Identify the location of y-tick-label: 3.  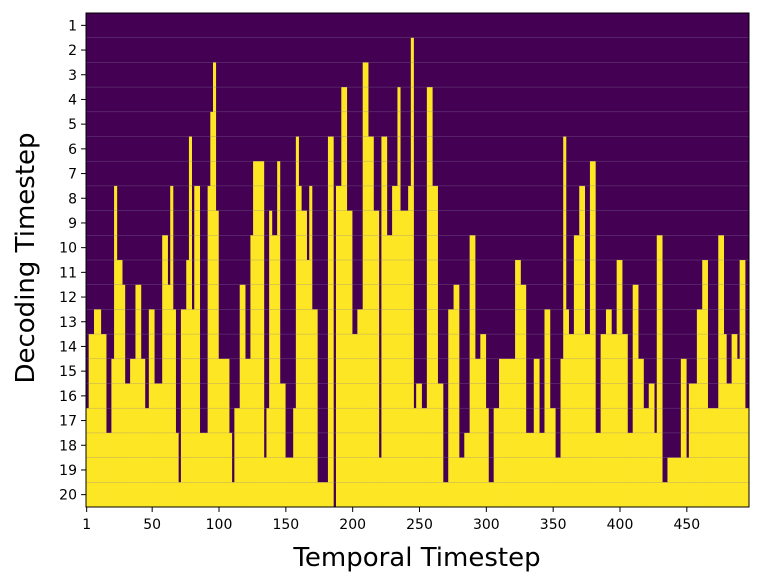
(72, 76).